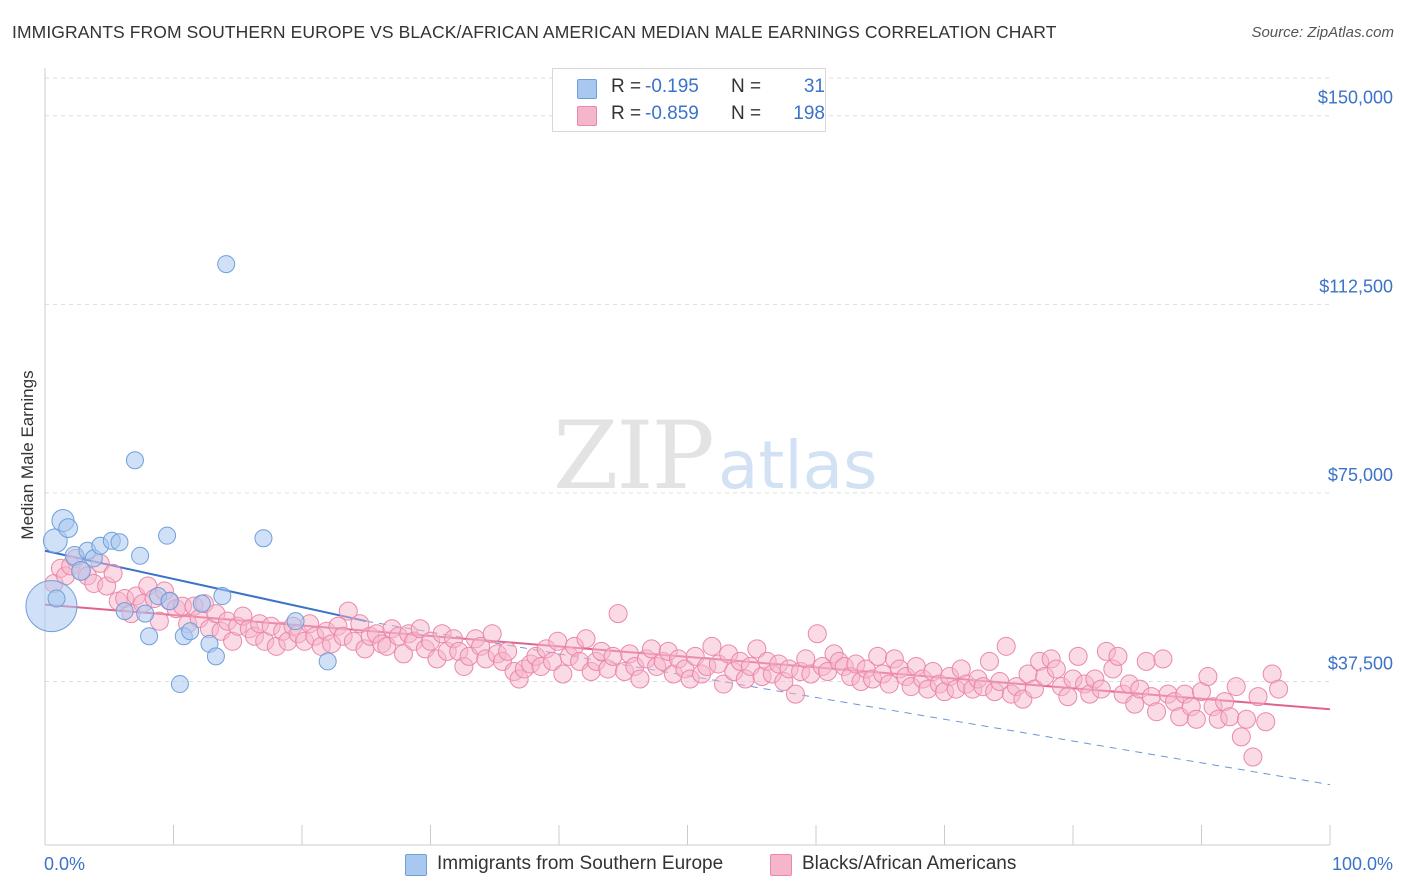  What do you see at coordinates (848, 703) in the screenshot?
I see `trend-extension-immigrants` at bounding box center [848, 703].